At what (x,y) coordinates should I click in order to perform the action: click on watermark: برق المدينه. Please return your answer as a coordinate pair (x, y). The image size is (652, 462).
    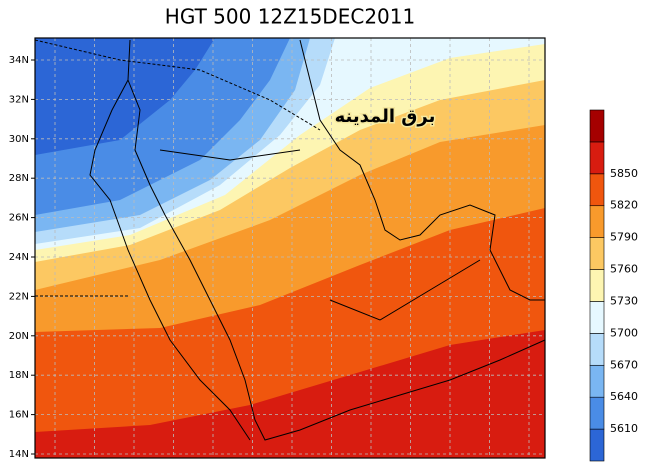
    Looking at the image, I should click on (385, 116).